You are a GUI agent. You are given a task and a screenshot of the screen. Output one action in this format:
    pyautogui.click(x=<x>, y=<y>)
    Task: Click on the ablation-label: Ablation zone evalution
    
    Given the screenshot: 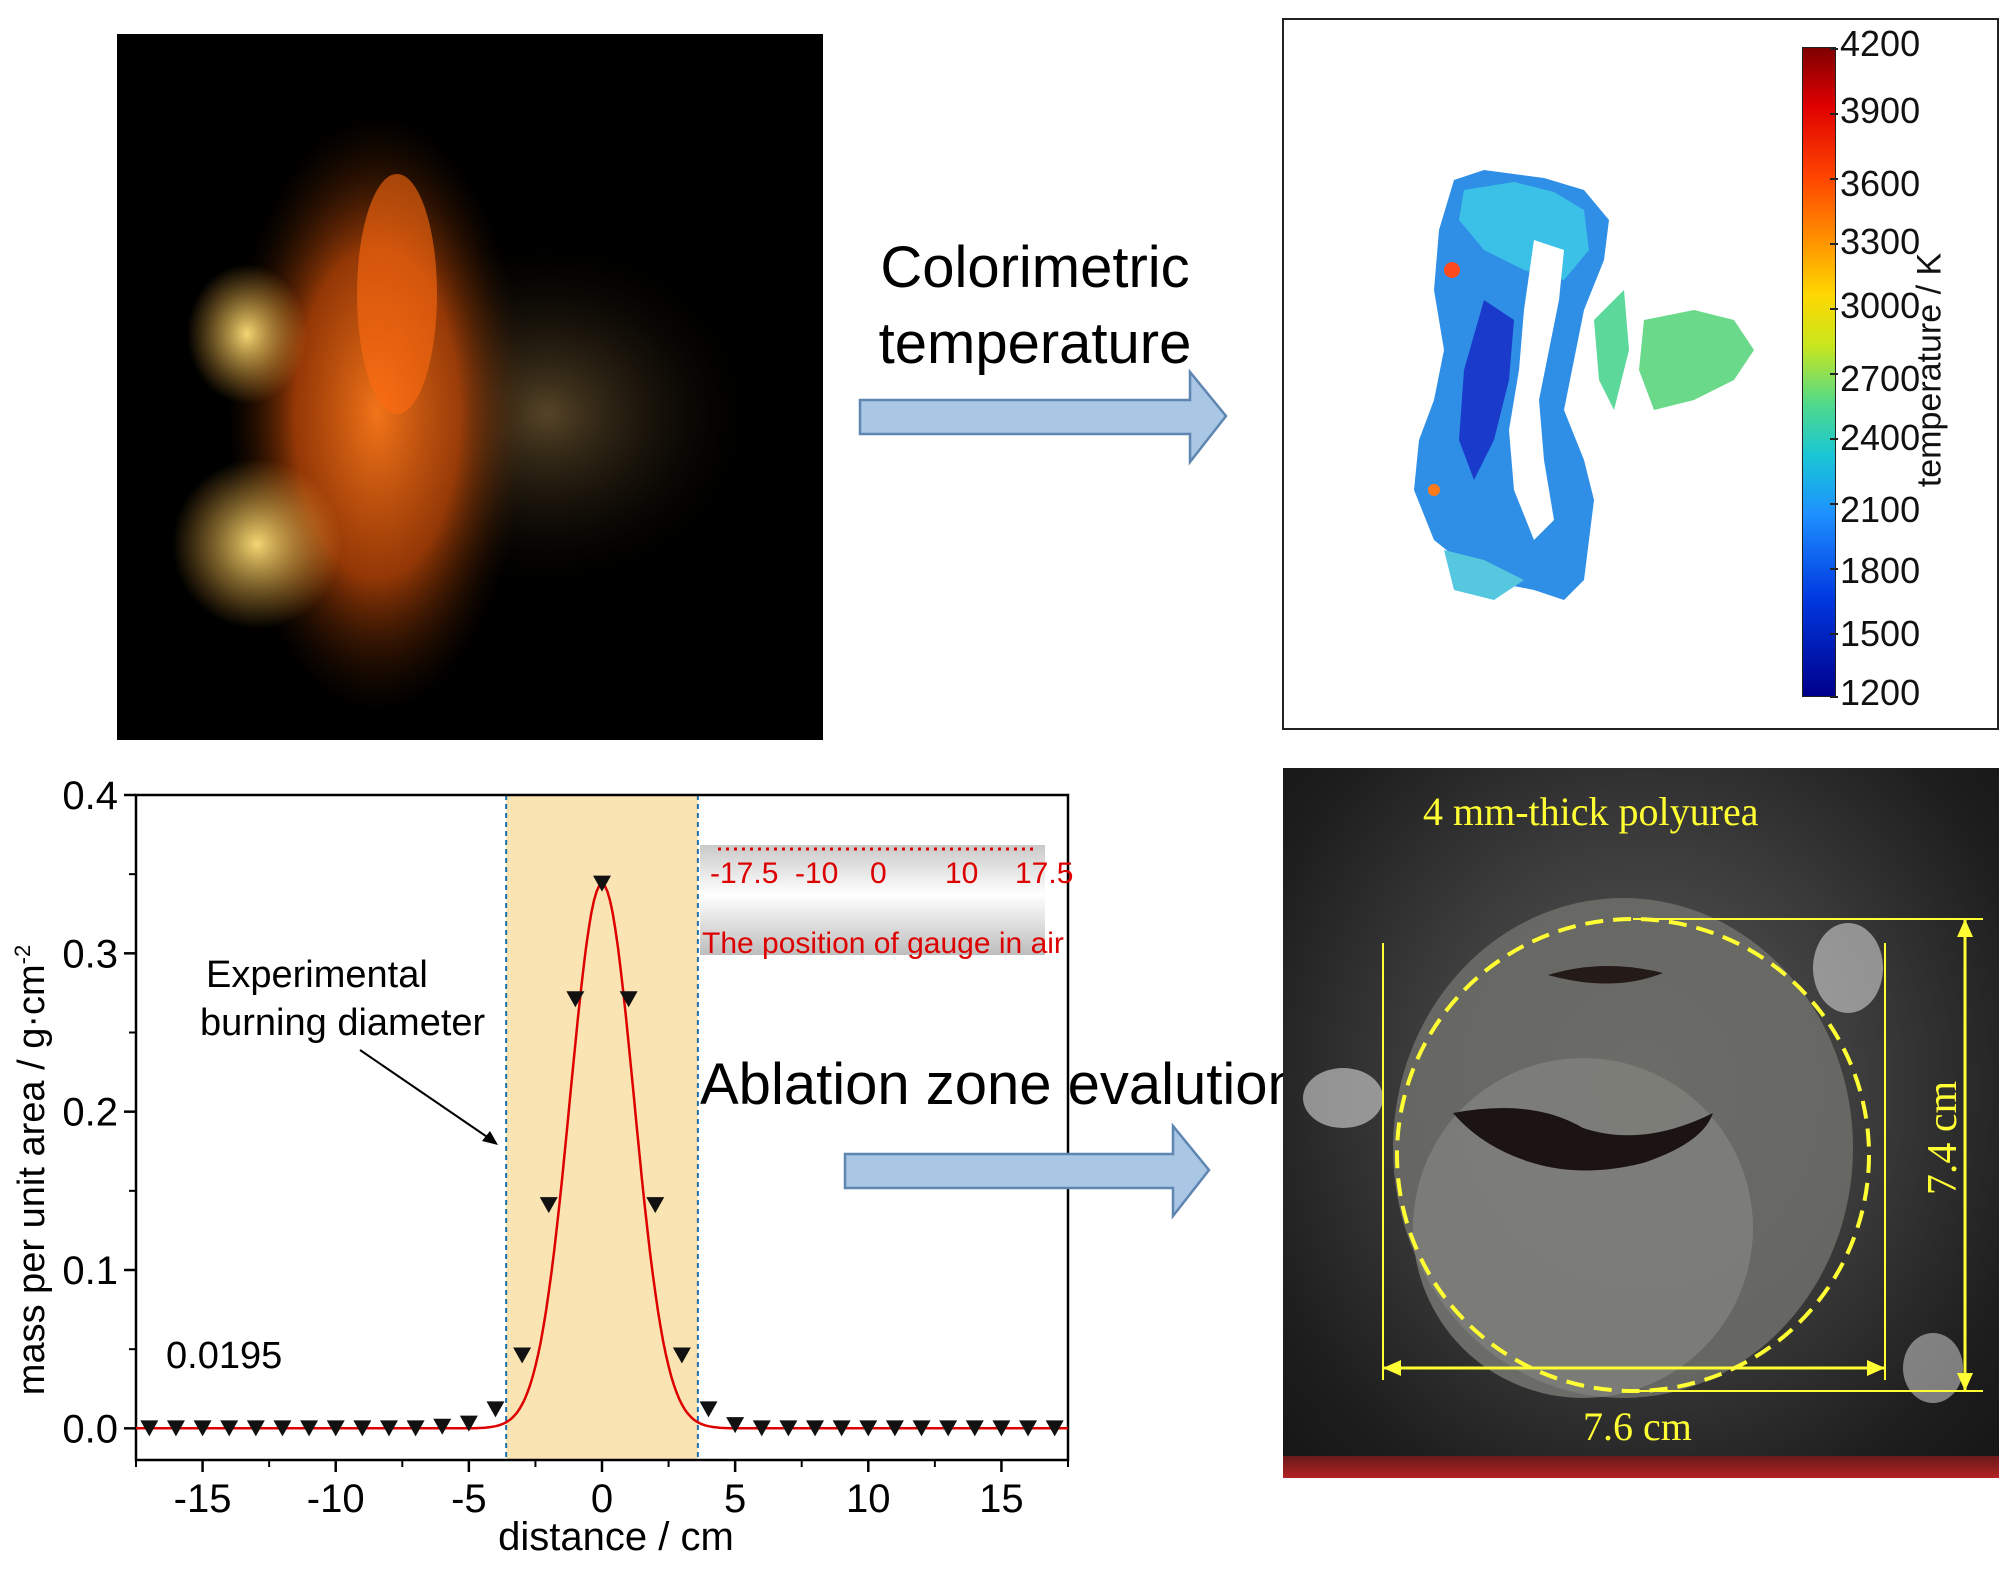 What is the action you would take?
    pyautogui.click(x=1000, y=1084)
    